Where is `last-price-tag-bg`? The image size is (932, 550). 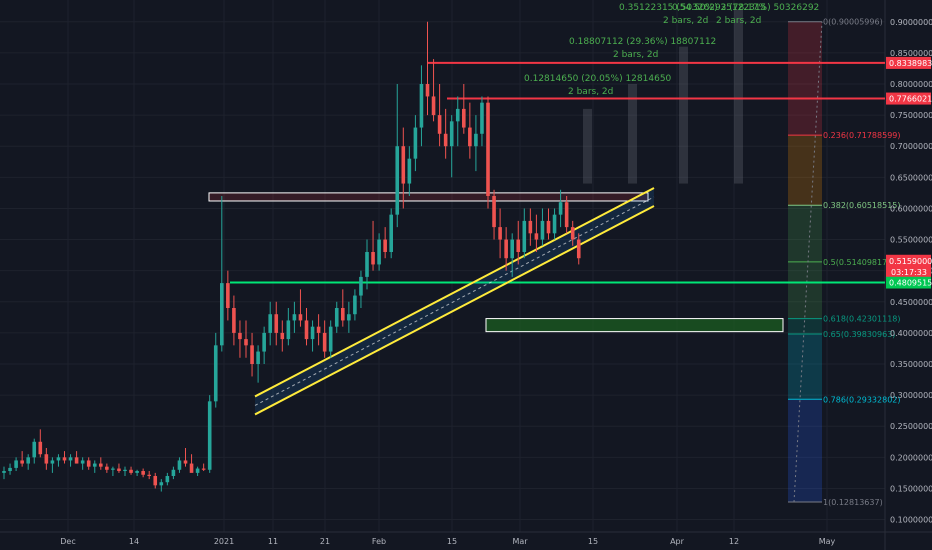
last-price-tag-bg is located at coordinates (908, 265).